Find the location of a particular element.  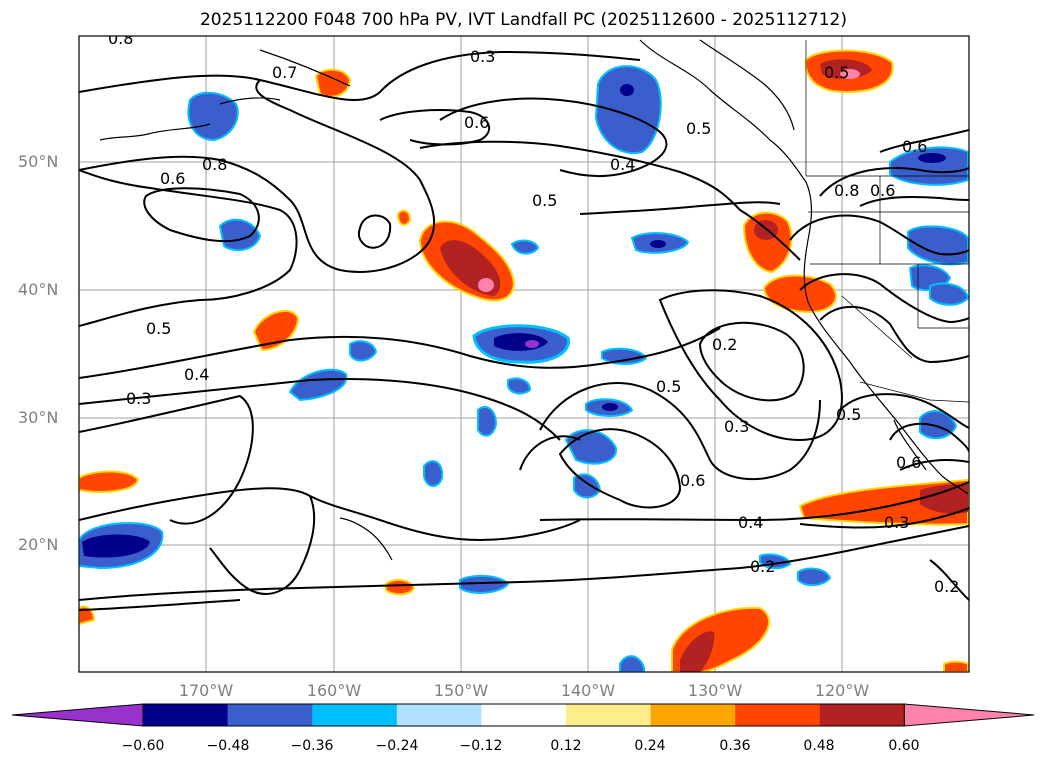

lat-label: 30°N is located at coordinates (38, 417).